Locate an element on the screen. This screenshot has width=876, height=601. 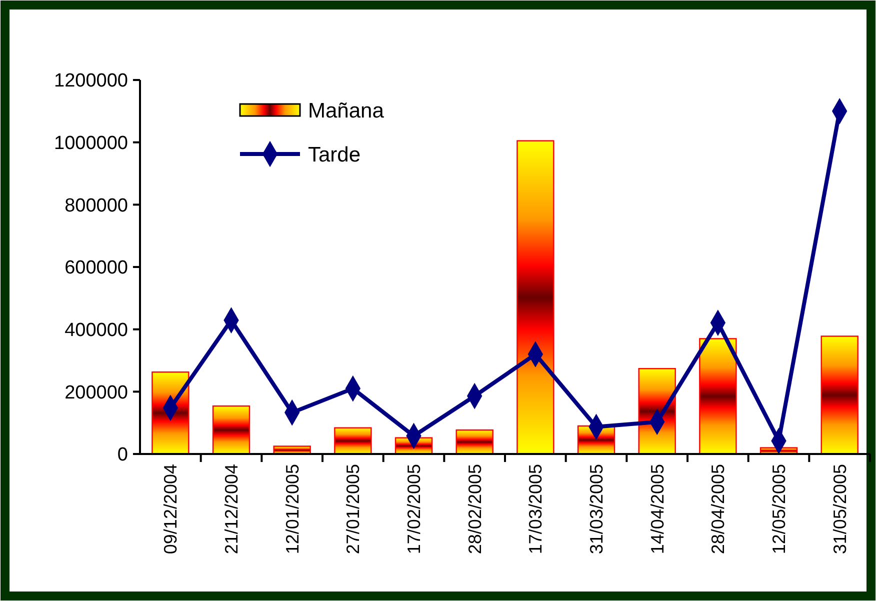
x-tick-label: 12/01/2005 is located at coordinates (292, 509).